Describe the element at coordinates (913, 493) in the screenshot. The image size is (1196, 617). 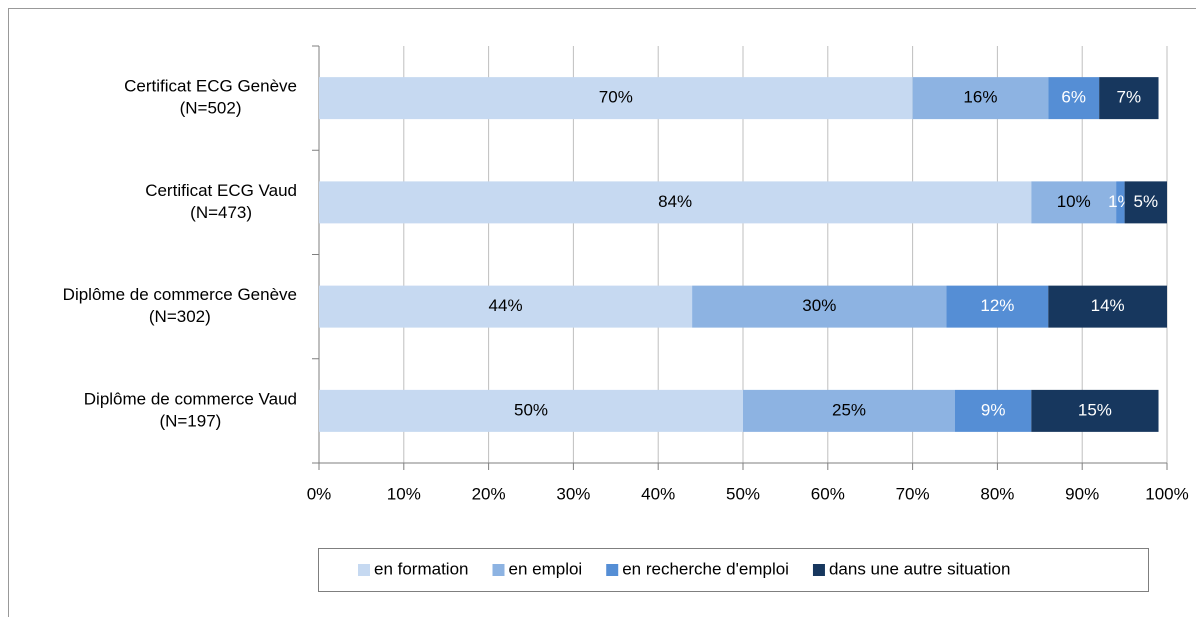
I see `x-tick-label: 70%` at that location.